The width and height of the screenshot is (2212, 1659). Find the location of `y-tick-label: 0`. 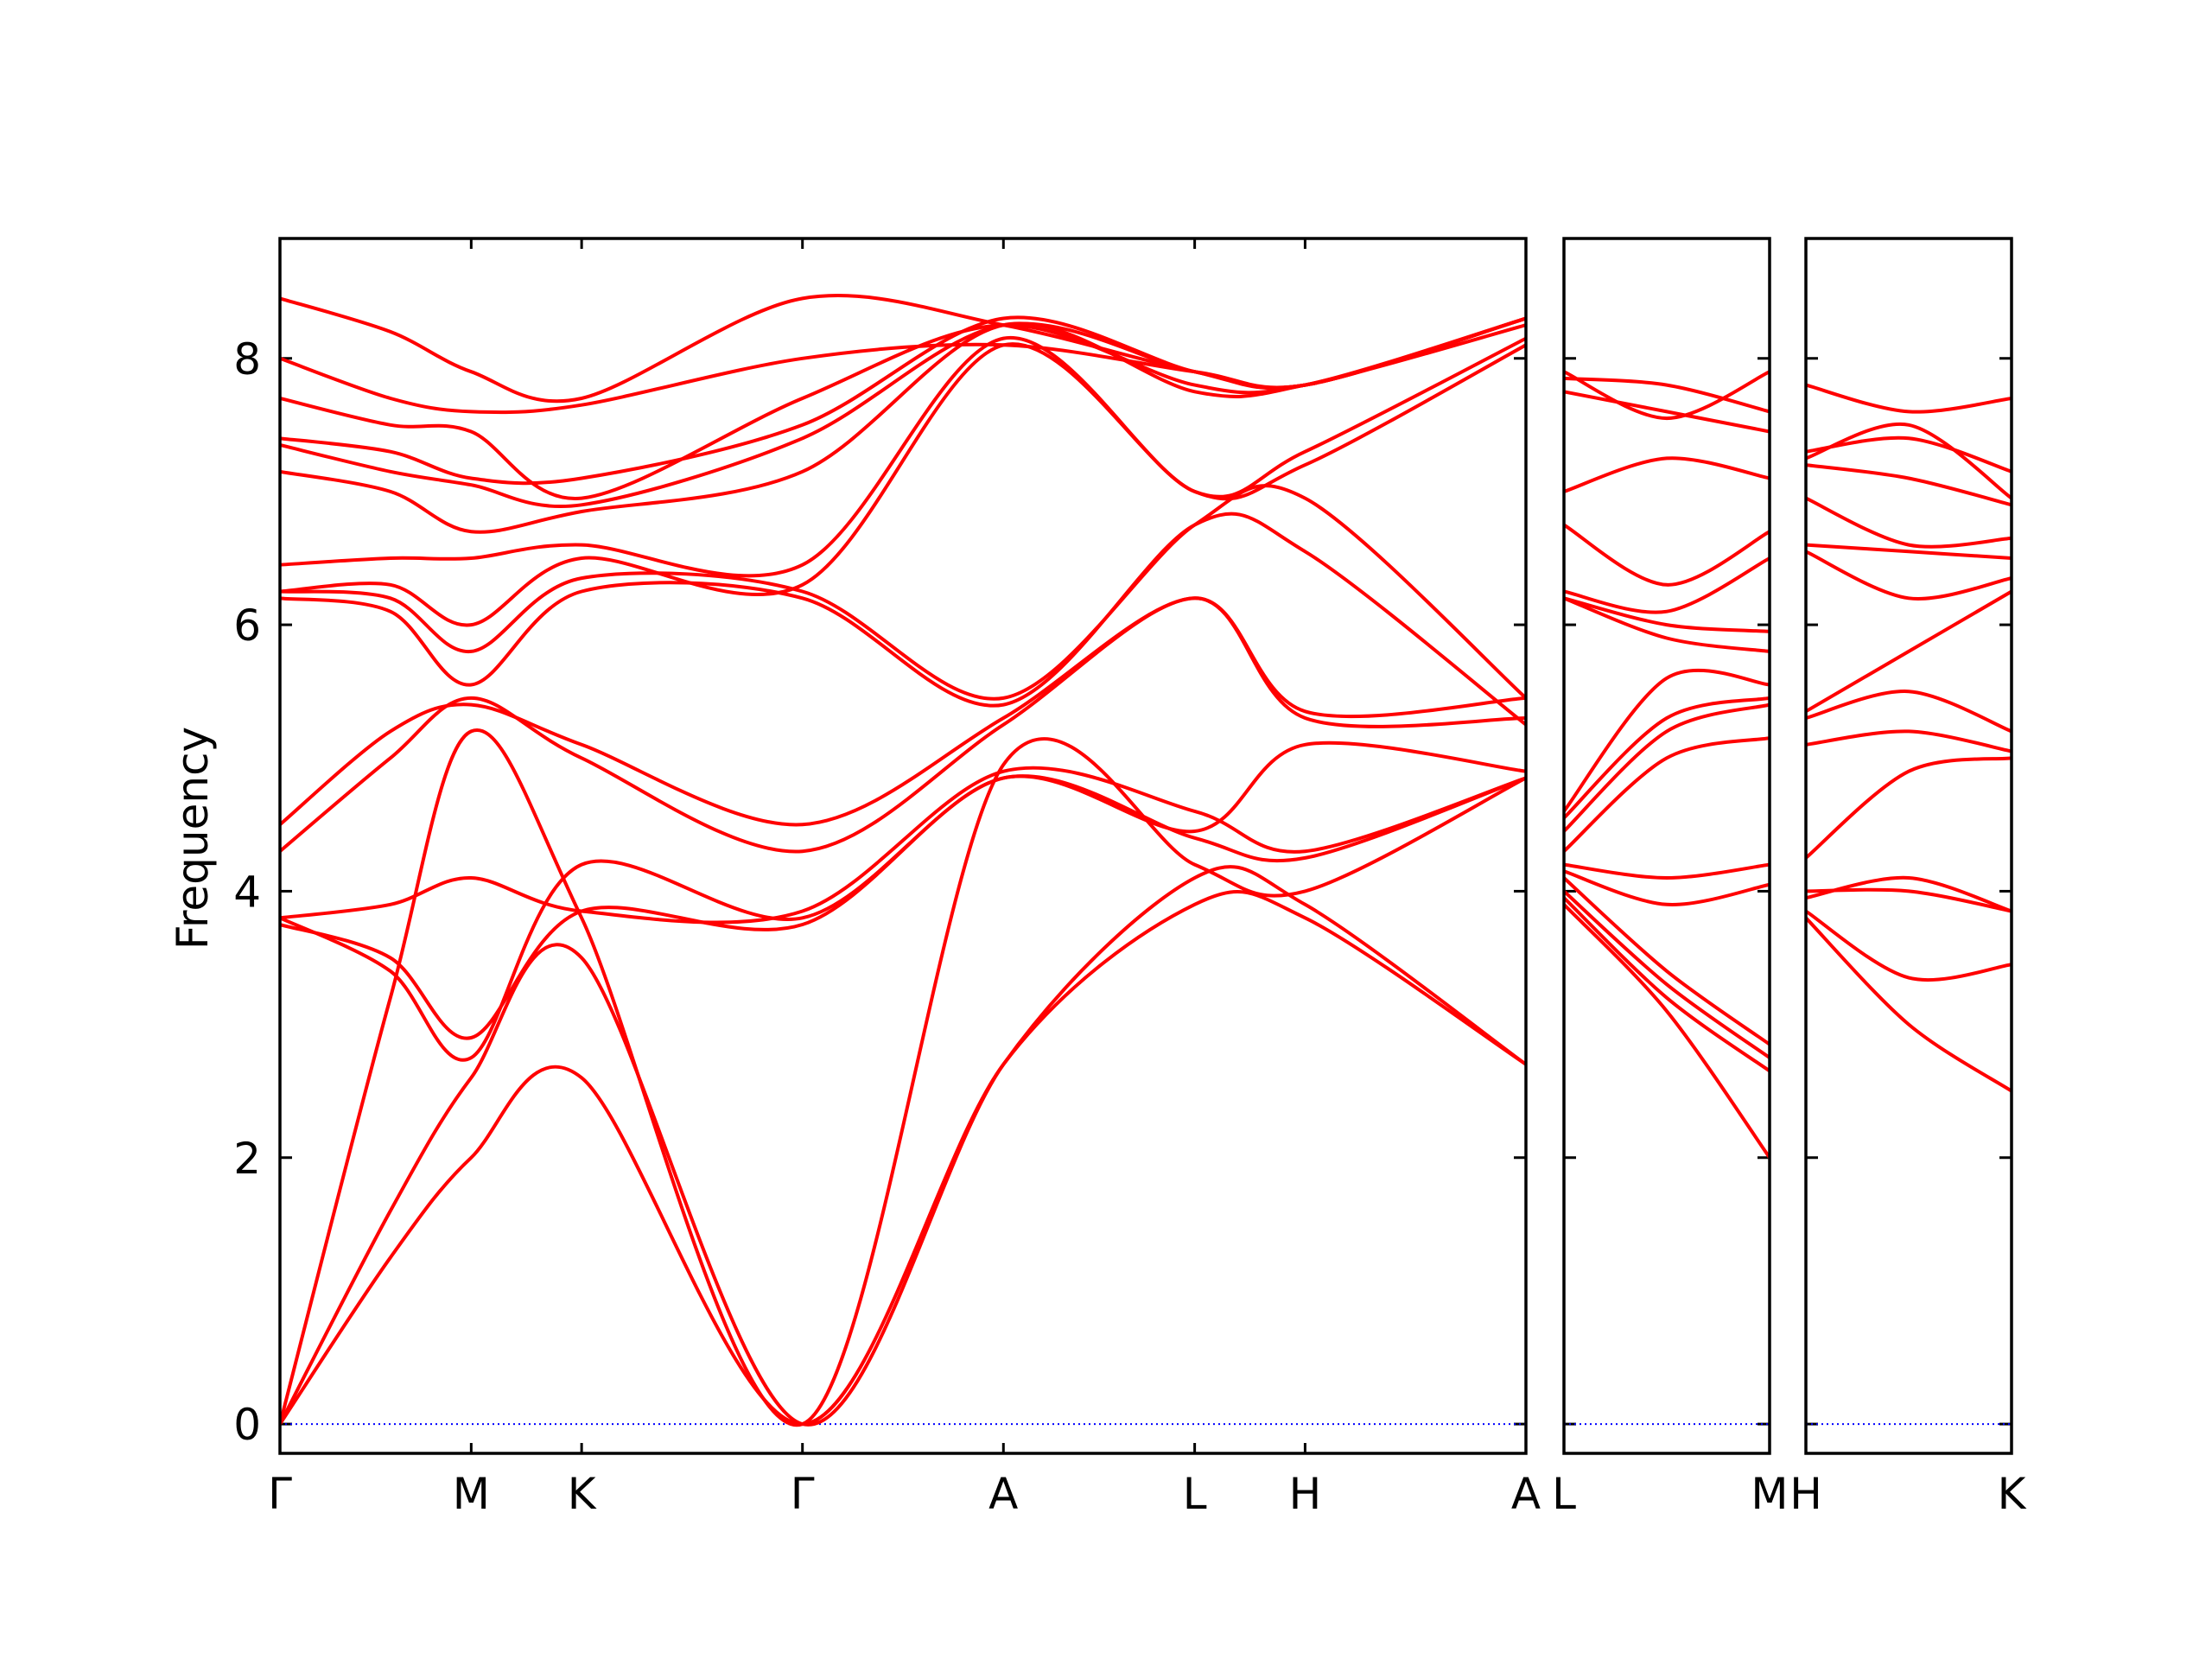

y-tick-label: 0 is located at coordinates (247, 1425).